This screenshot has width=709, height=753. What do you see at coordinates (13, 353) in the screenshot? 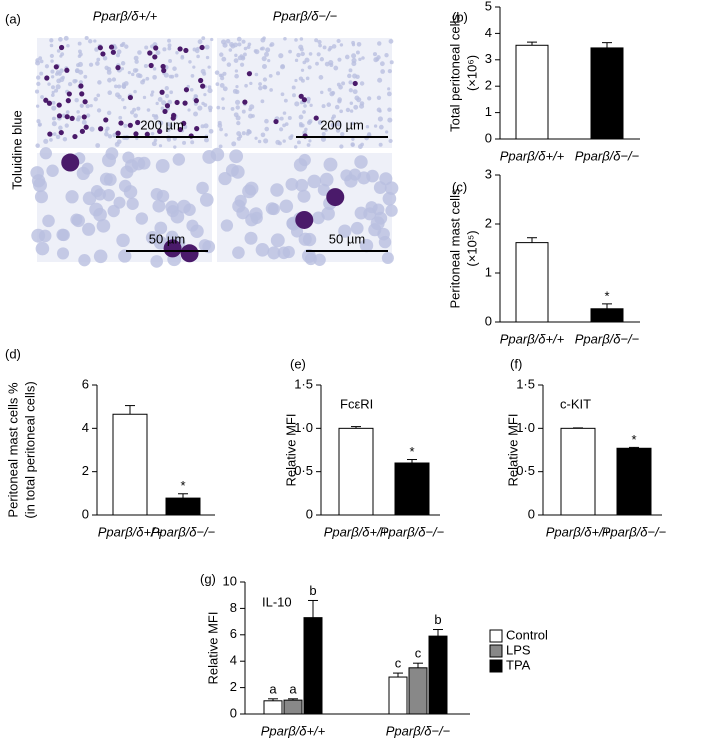
I see `panel-label: (d)` at bounding box center [13, 353].